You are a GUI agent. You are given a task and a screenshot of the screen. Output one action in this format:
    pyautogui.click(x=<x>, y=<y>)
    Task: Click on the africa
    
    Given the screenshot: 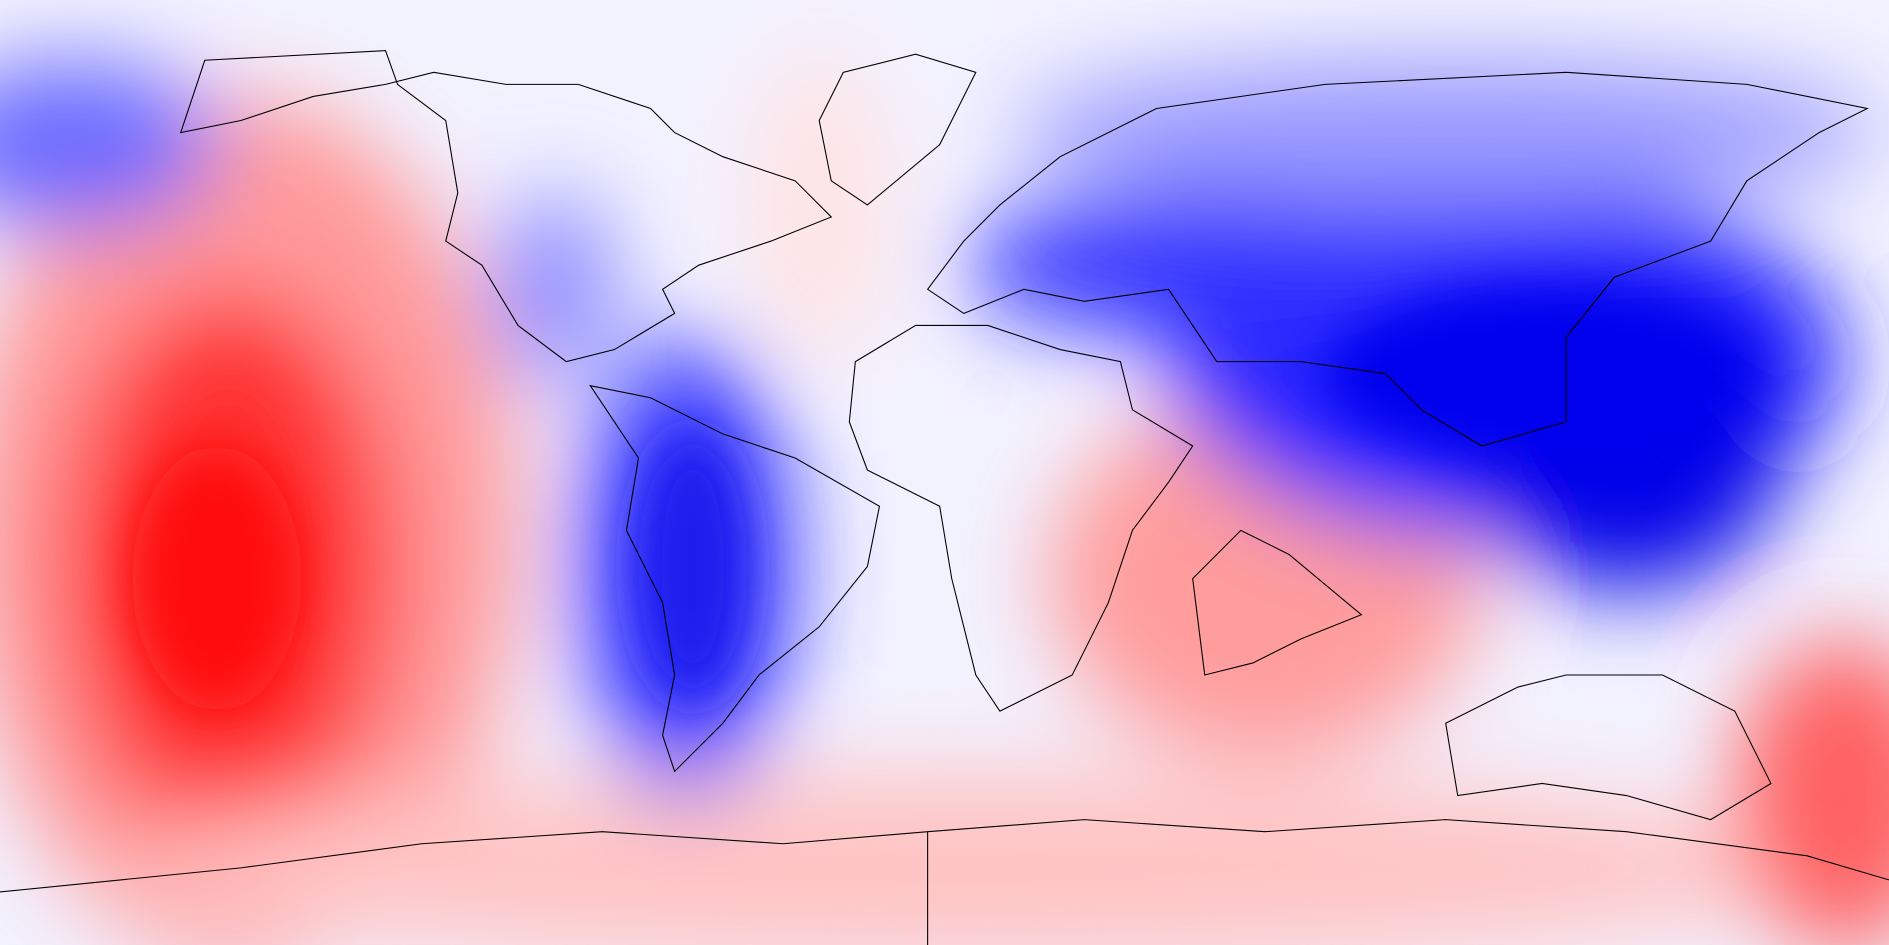 What is the action you would take?
    pyautogui.click(x=1021, y=518)
    